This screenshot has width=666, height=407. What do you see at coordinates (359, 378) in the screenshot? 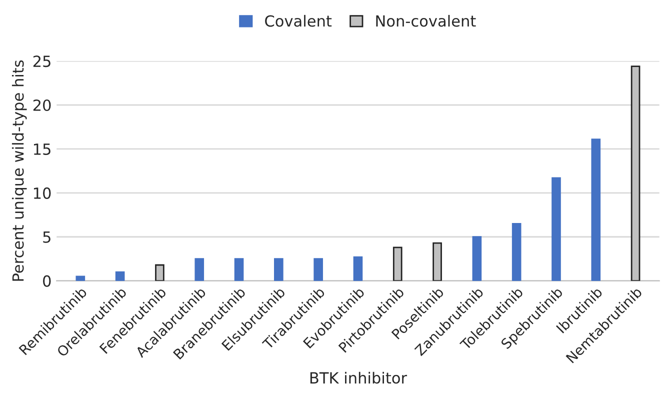
I see `x-axis-title: BTK inhibitor` at bounding box center [359, 378].